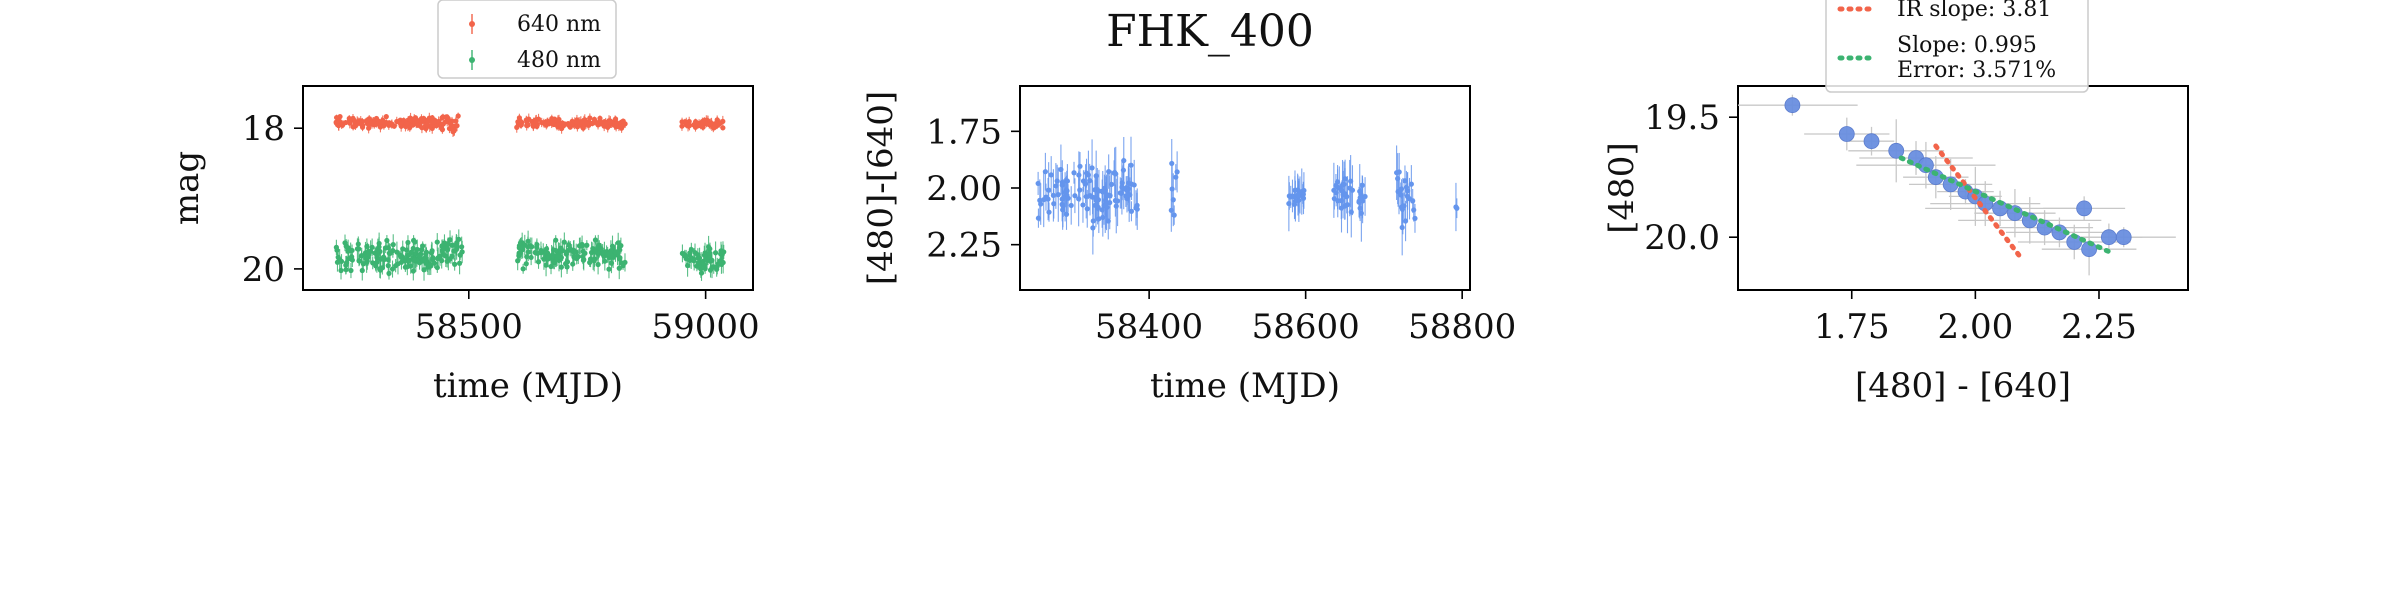 The width and height of the screenshot is (2400, 604). I want to click on legend-frame, so click(1957, 46).